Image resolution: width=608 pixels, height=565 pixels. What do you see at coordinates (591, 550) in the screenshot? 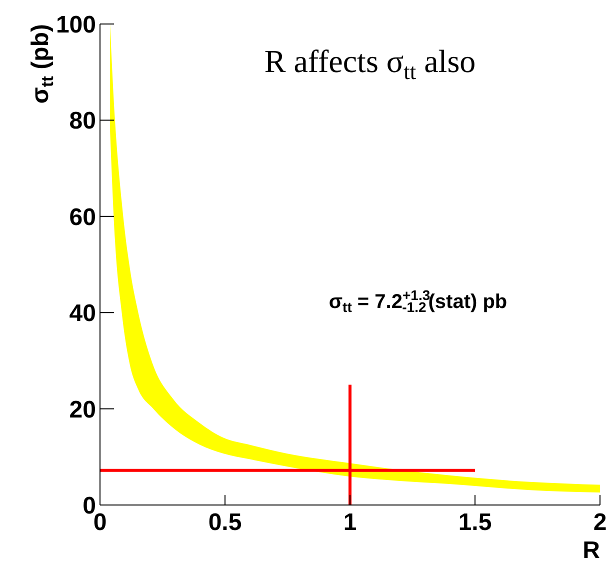
I see `x-axis-title: R` at bounding box center [591, 550].